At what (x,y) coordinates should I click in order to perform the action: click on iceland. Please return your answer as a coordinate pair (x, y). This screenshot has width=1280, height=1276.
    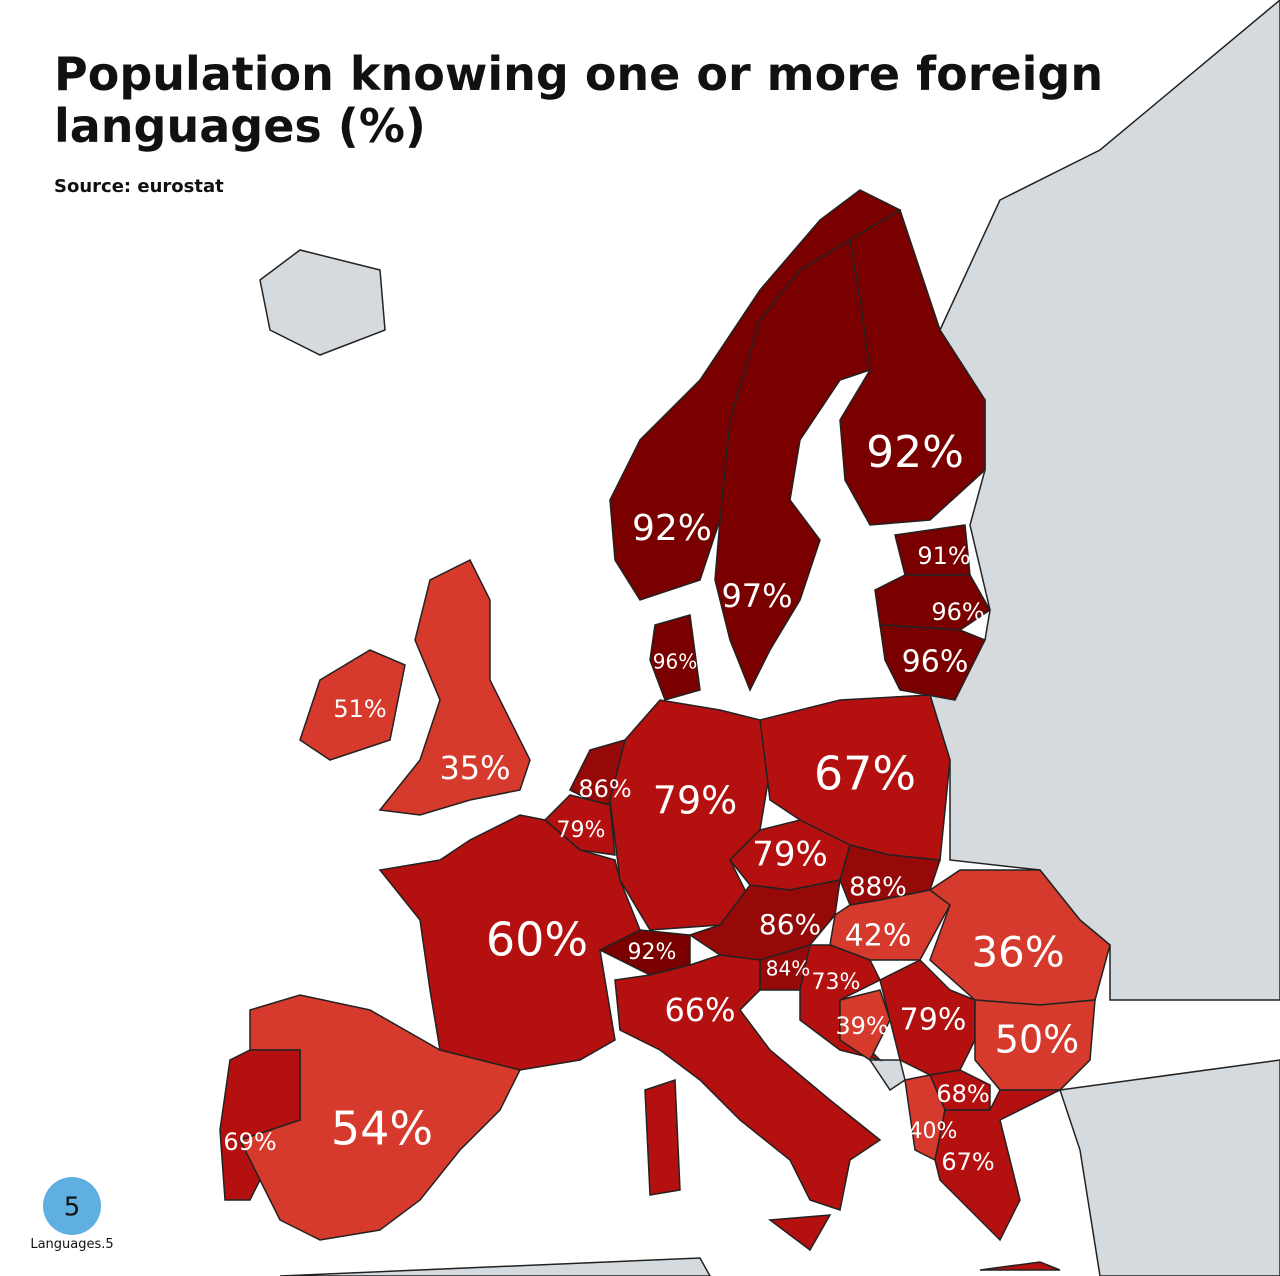
    Looking at the image, I should click on (322, 302).